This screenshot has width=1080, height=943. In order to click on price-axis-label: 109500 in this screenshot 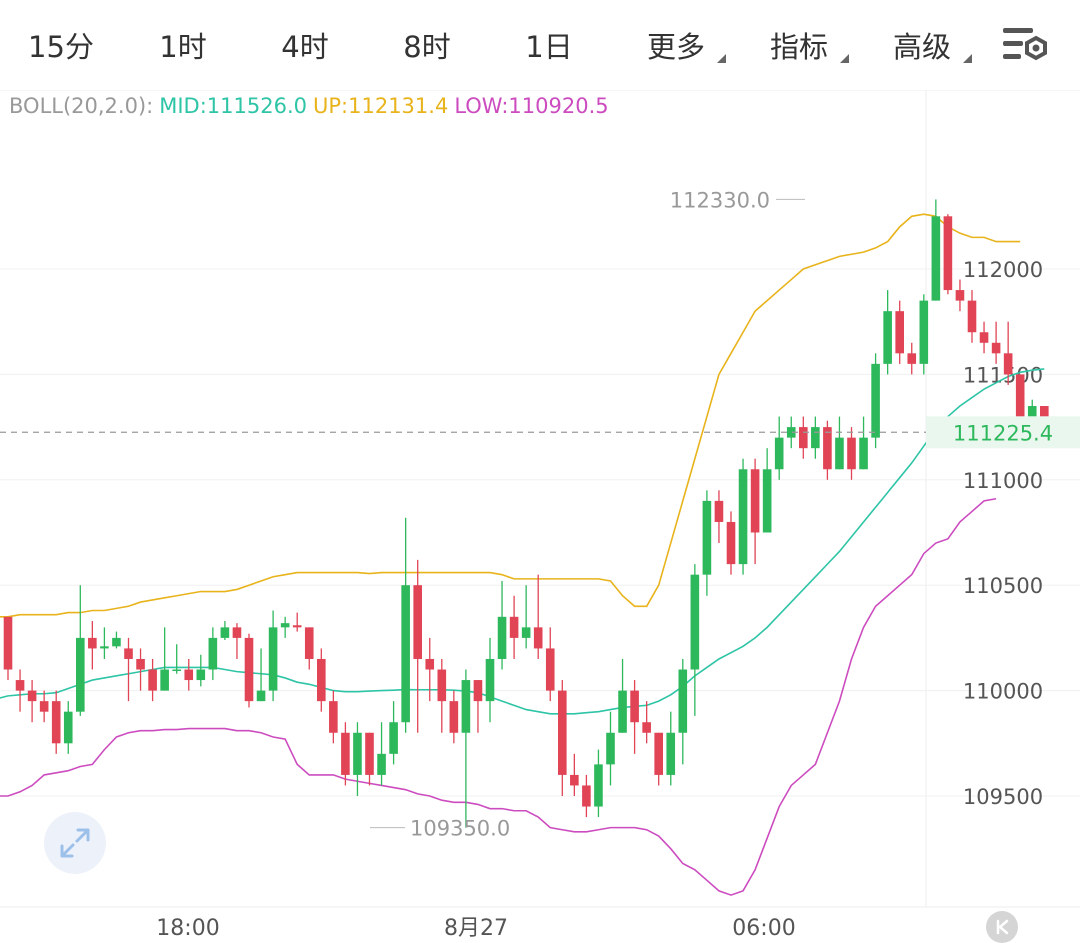, I will do `click(1003, 797)`.